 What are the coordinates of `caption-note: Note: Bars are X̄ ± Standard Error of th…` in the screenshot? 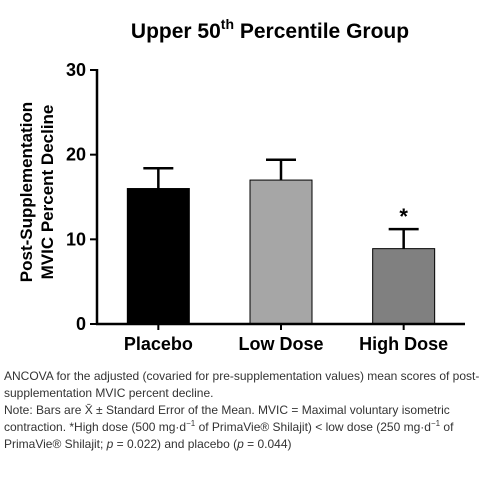 It's located at (246, 427).